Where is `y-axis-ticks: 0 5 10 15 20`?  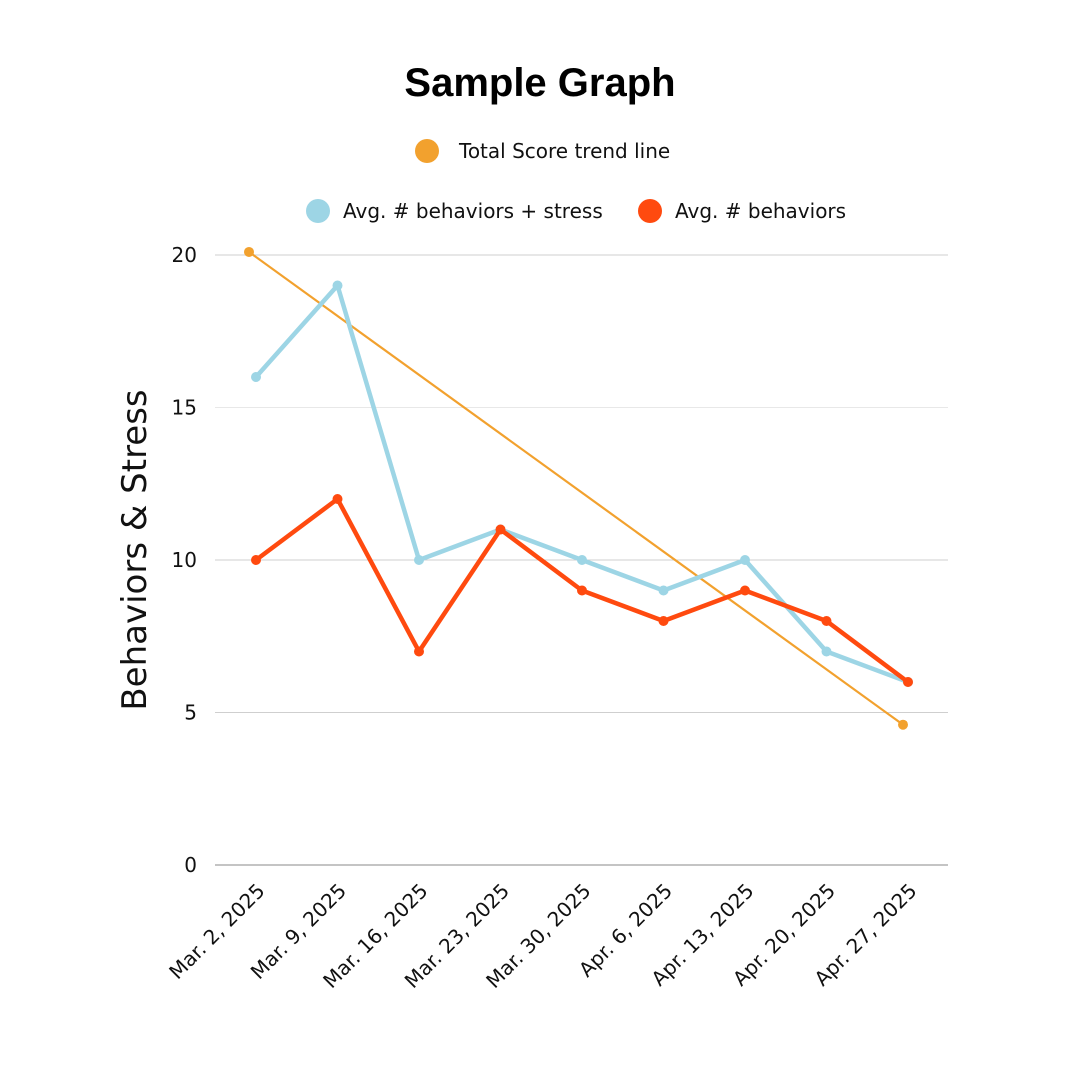
y-axis-ticks: 0 5 10 15 20 is located at coordinates (184, 560).